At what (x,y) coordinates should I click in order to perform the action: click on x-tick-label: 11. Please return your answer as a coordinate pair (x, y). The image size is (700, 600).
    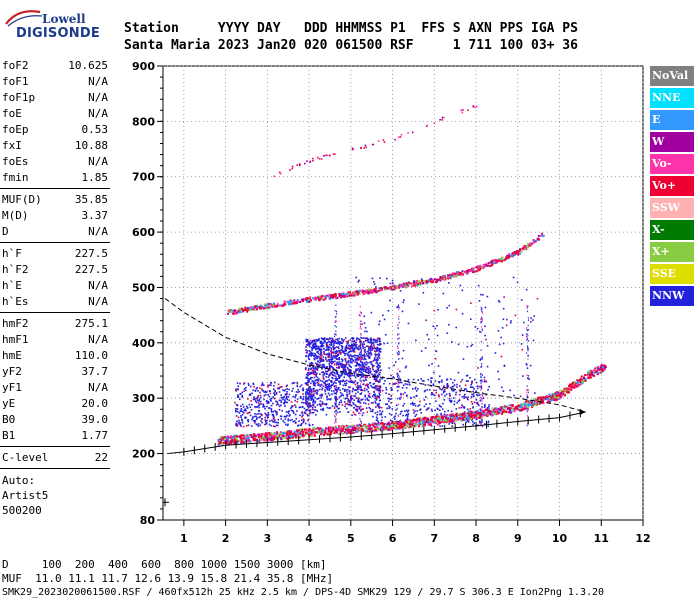
    Looking at the image, I should click on (601, 538).